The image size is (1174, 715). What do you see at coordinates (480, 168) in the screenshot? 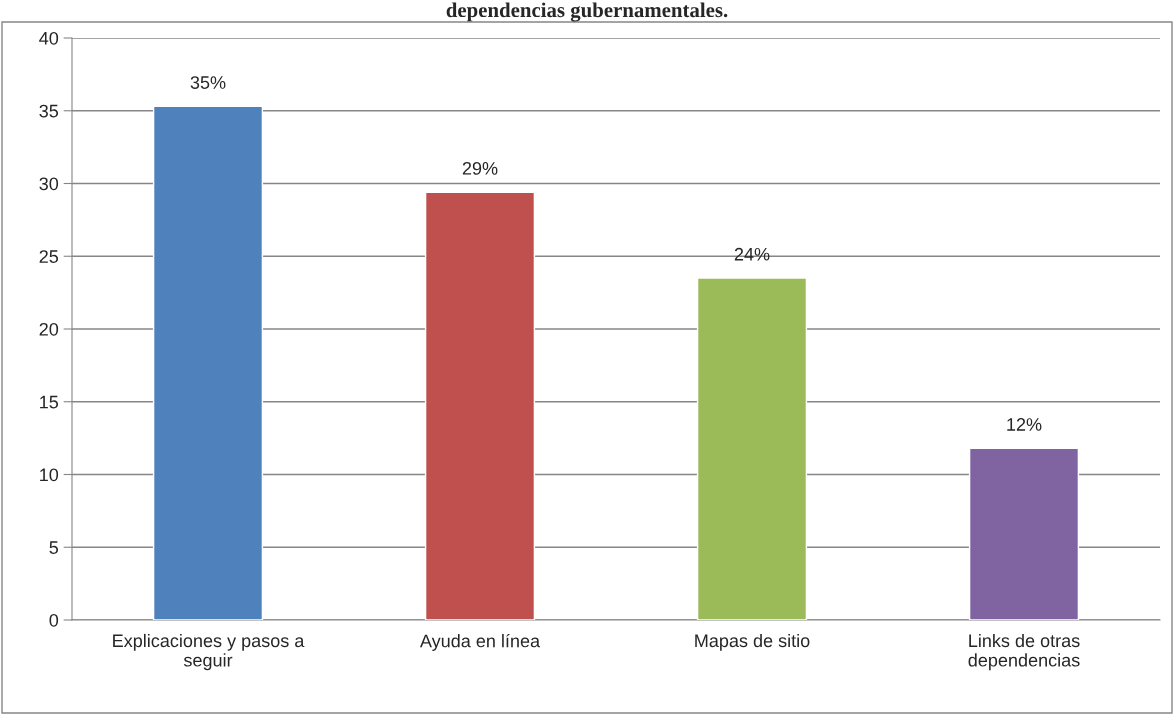
I see `data-label: 29%` at bounding box center [480, 168].